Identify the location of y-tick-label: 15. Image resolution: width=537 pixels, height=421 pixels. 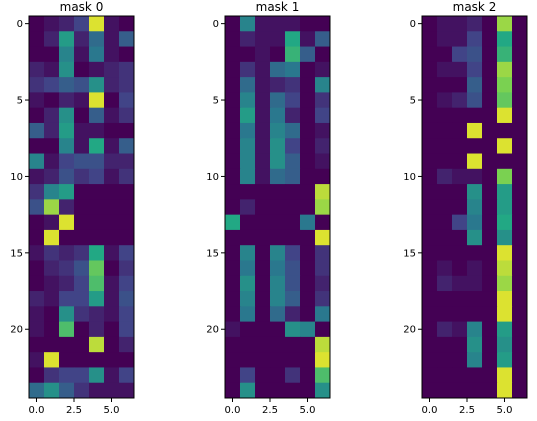
(16, 253).